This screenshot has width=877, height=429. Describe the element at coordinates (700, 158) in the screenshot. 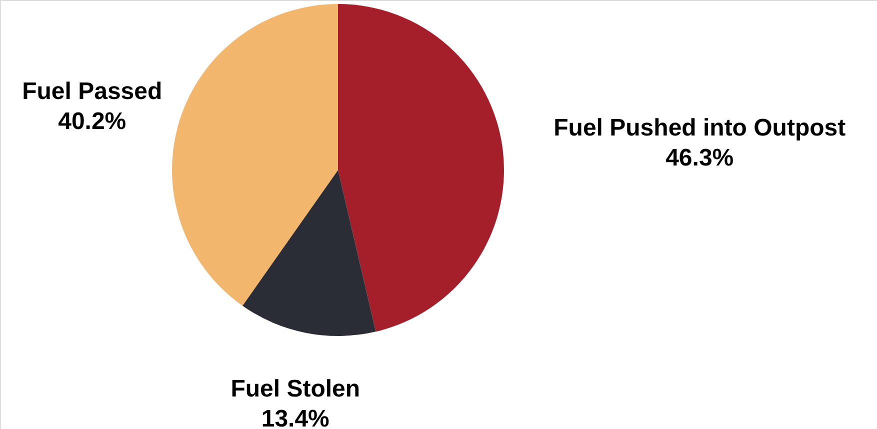

I see `data-label: 46.3%` at that location.